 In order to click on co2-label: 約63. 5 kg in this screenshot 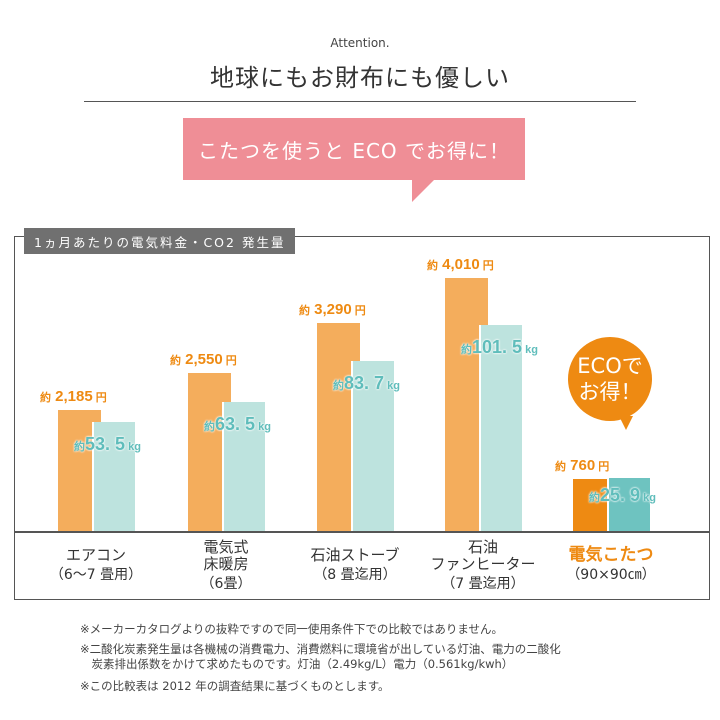, I will do `click(237, 424)`.